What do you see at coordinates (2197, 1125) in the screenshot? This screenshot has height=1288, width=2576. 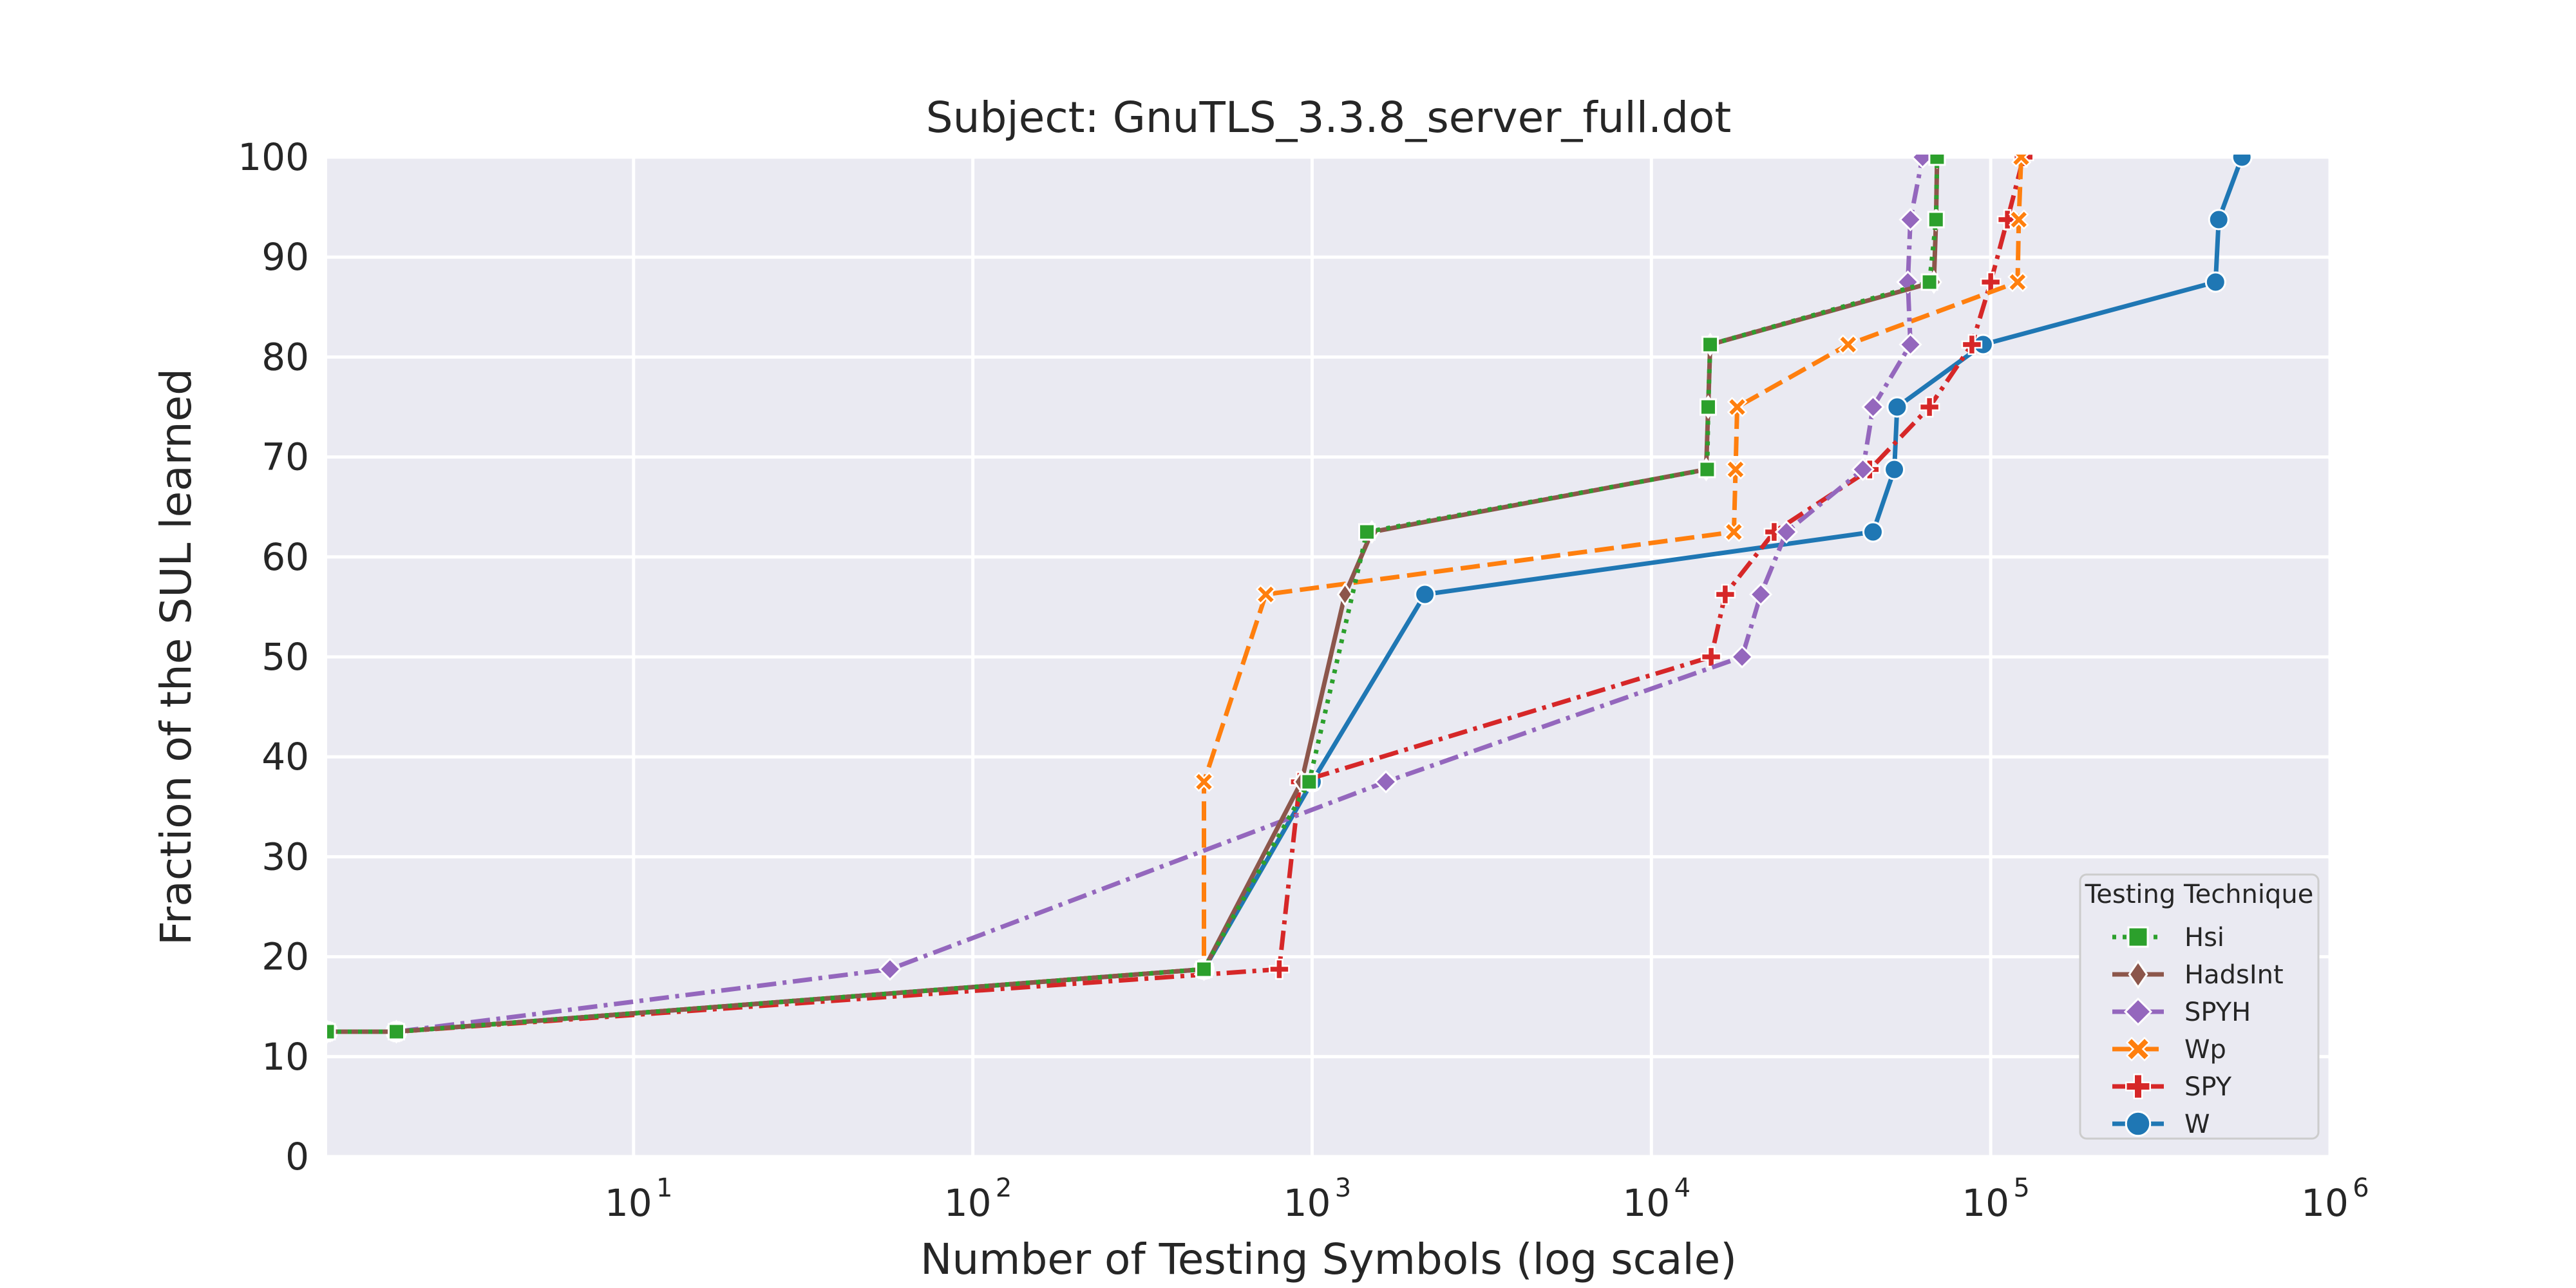 I see `legend-label: W` at bounding box center [2197, 1125].